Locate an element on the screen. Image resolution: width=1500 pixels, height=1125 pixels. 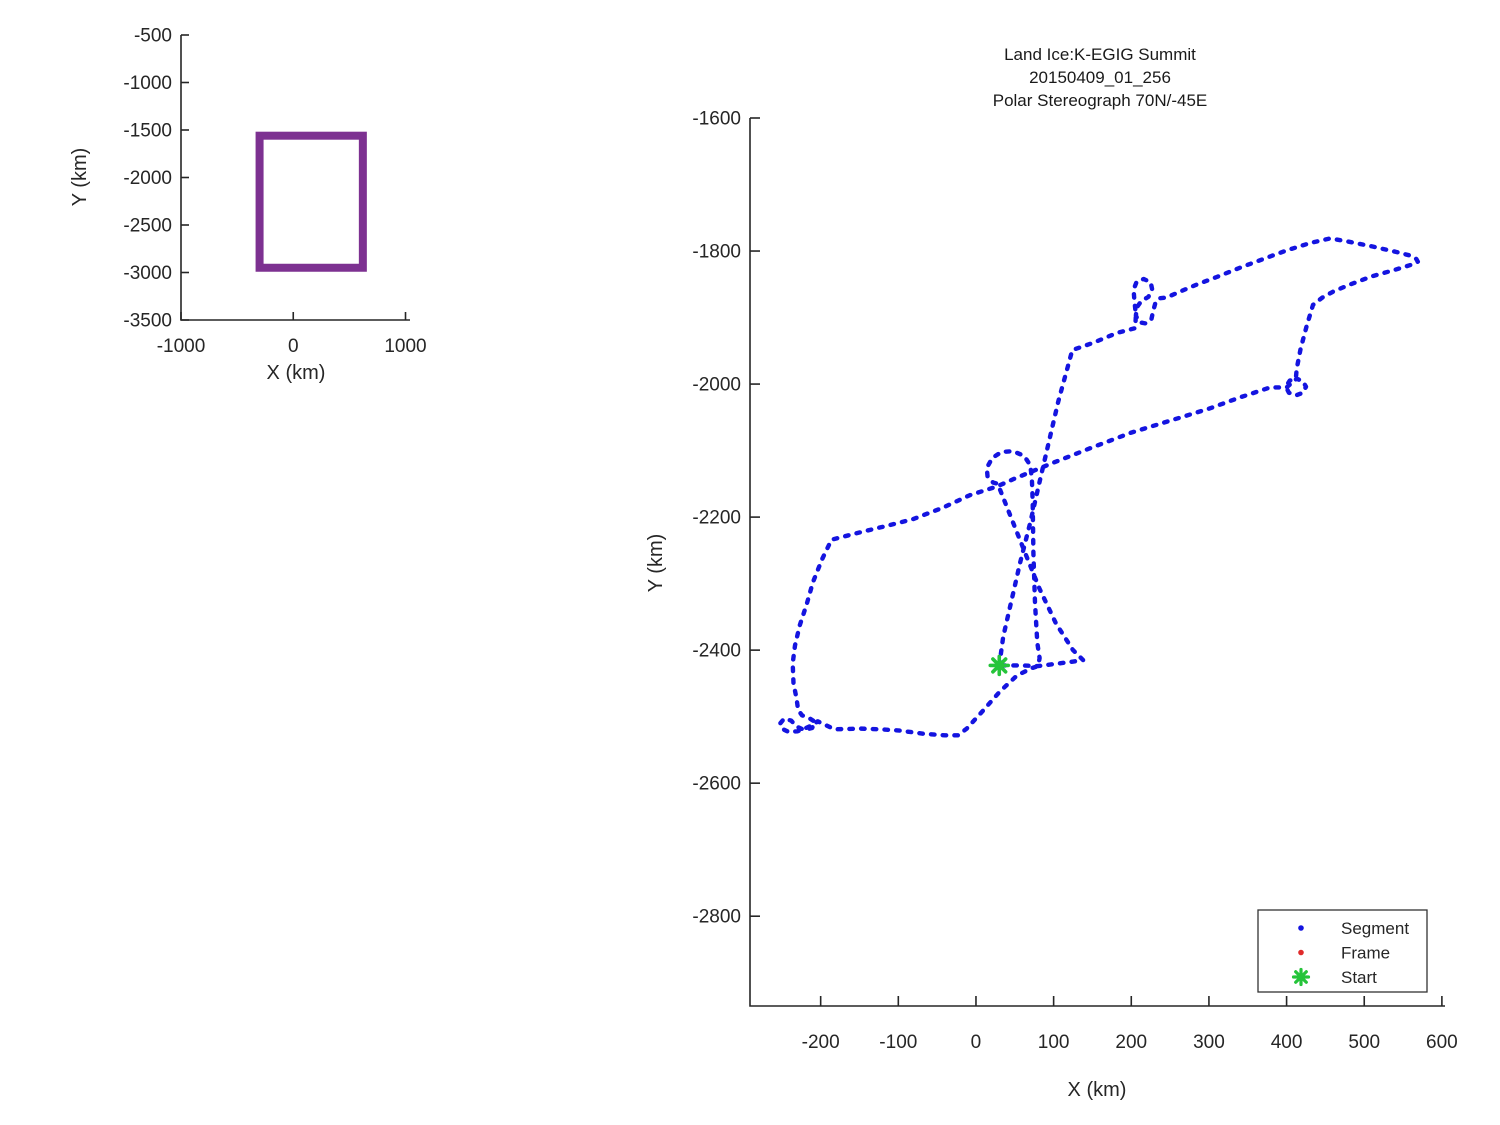
x-tick-label: 400 is located at coordinates (1287, 1042).